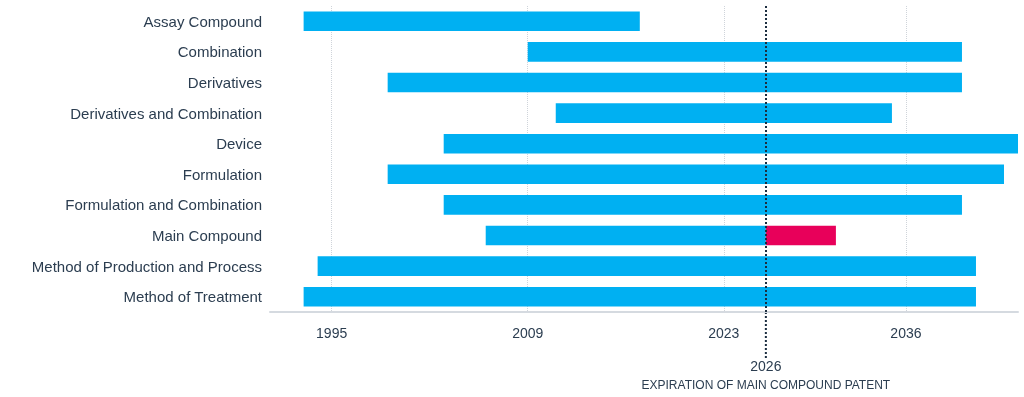  I want to click on y-tick-label: Device, so click(239, 144).